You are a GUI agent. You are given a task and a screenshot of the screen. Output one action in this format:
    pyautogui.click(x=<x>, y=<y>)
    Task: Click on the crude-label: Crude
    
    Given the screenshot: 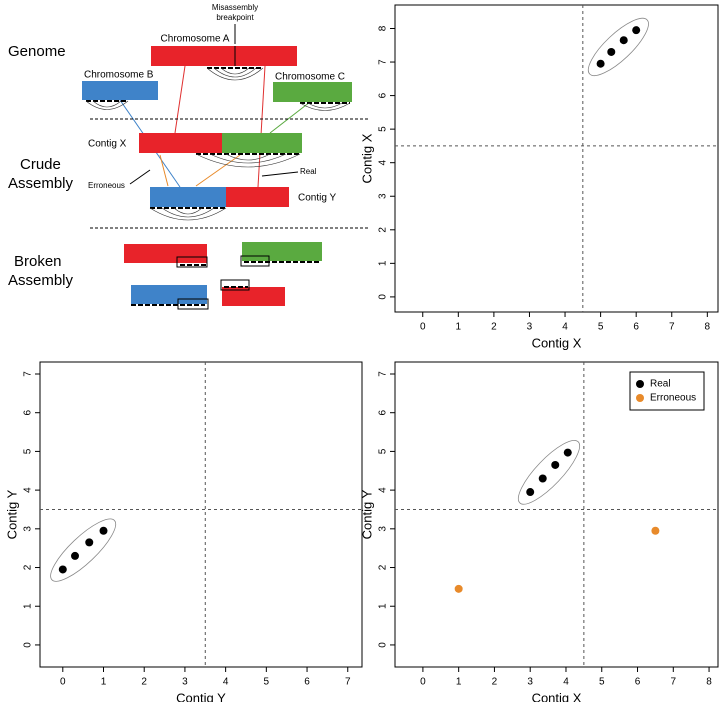 What is the action you would take?
    pyautogui.click(x=40, y=164)
    